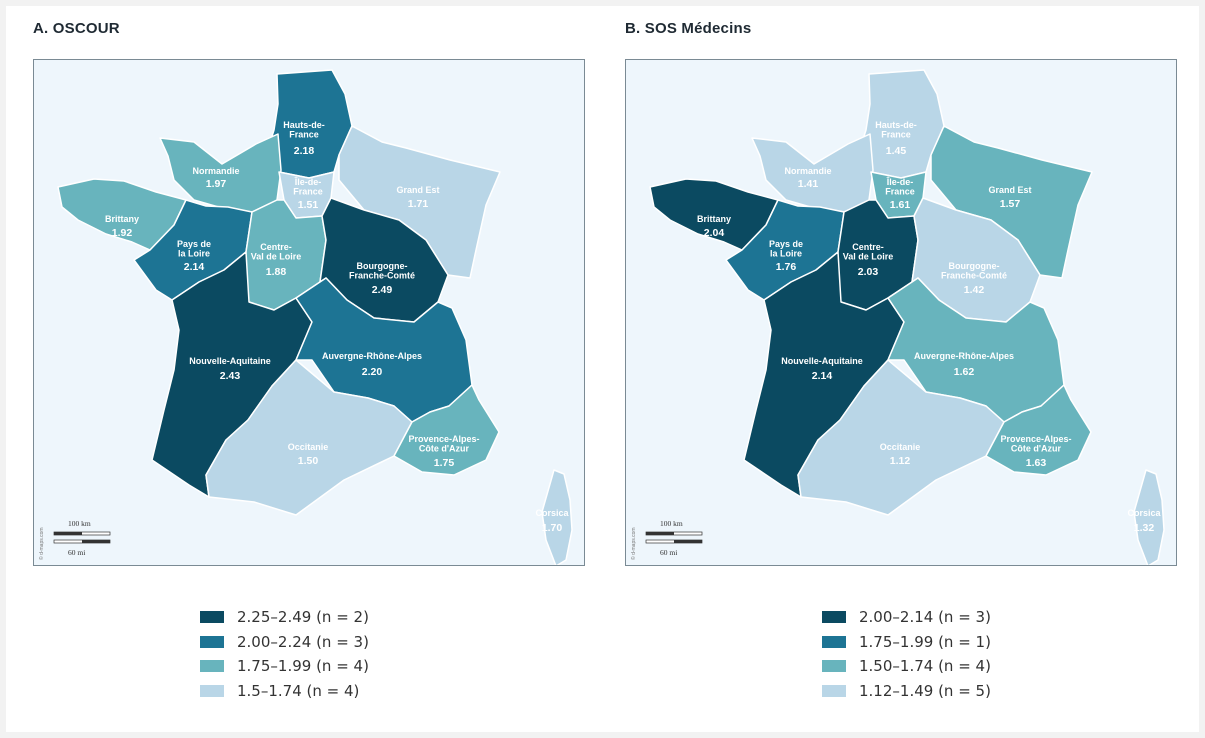 This screenshot has width=1205, height=738. Describe the element at coordinates (304, 125) in the screenshot. I see `region-label-hdf: Hauts-de-` at that location.